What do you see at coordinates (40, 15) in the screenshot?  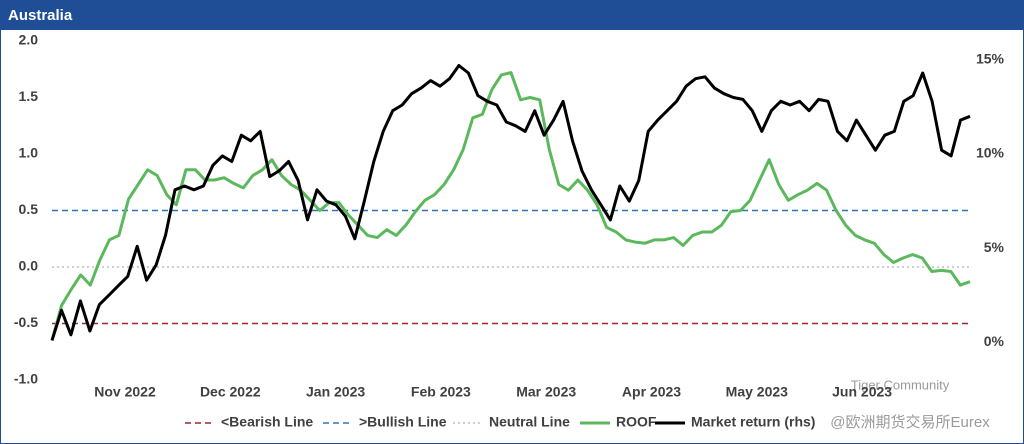 I see `chart-title: Australia` at bounding box center [40, 15].